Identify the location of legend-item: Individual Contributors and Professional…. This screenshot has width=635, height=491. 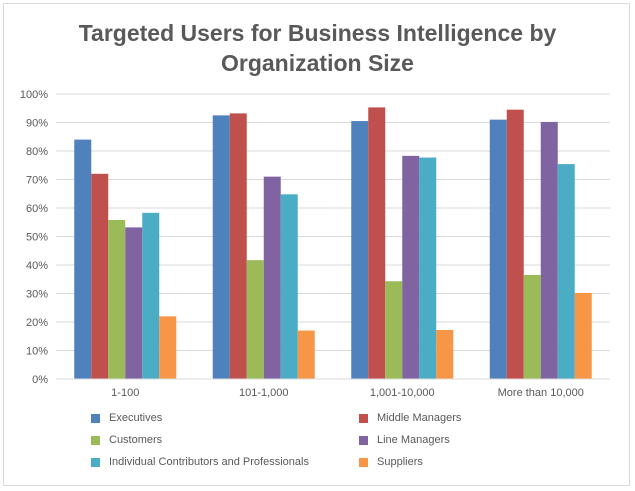
(200, 462).